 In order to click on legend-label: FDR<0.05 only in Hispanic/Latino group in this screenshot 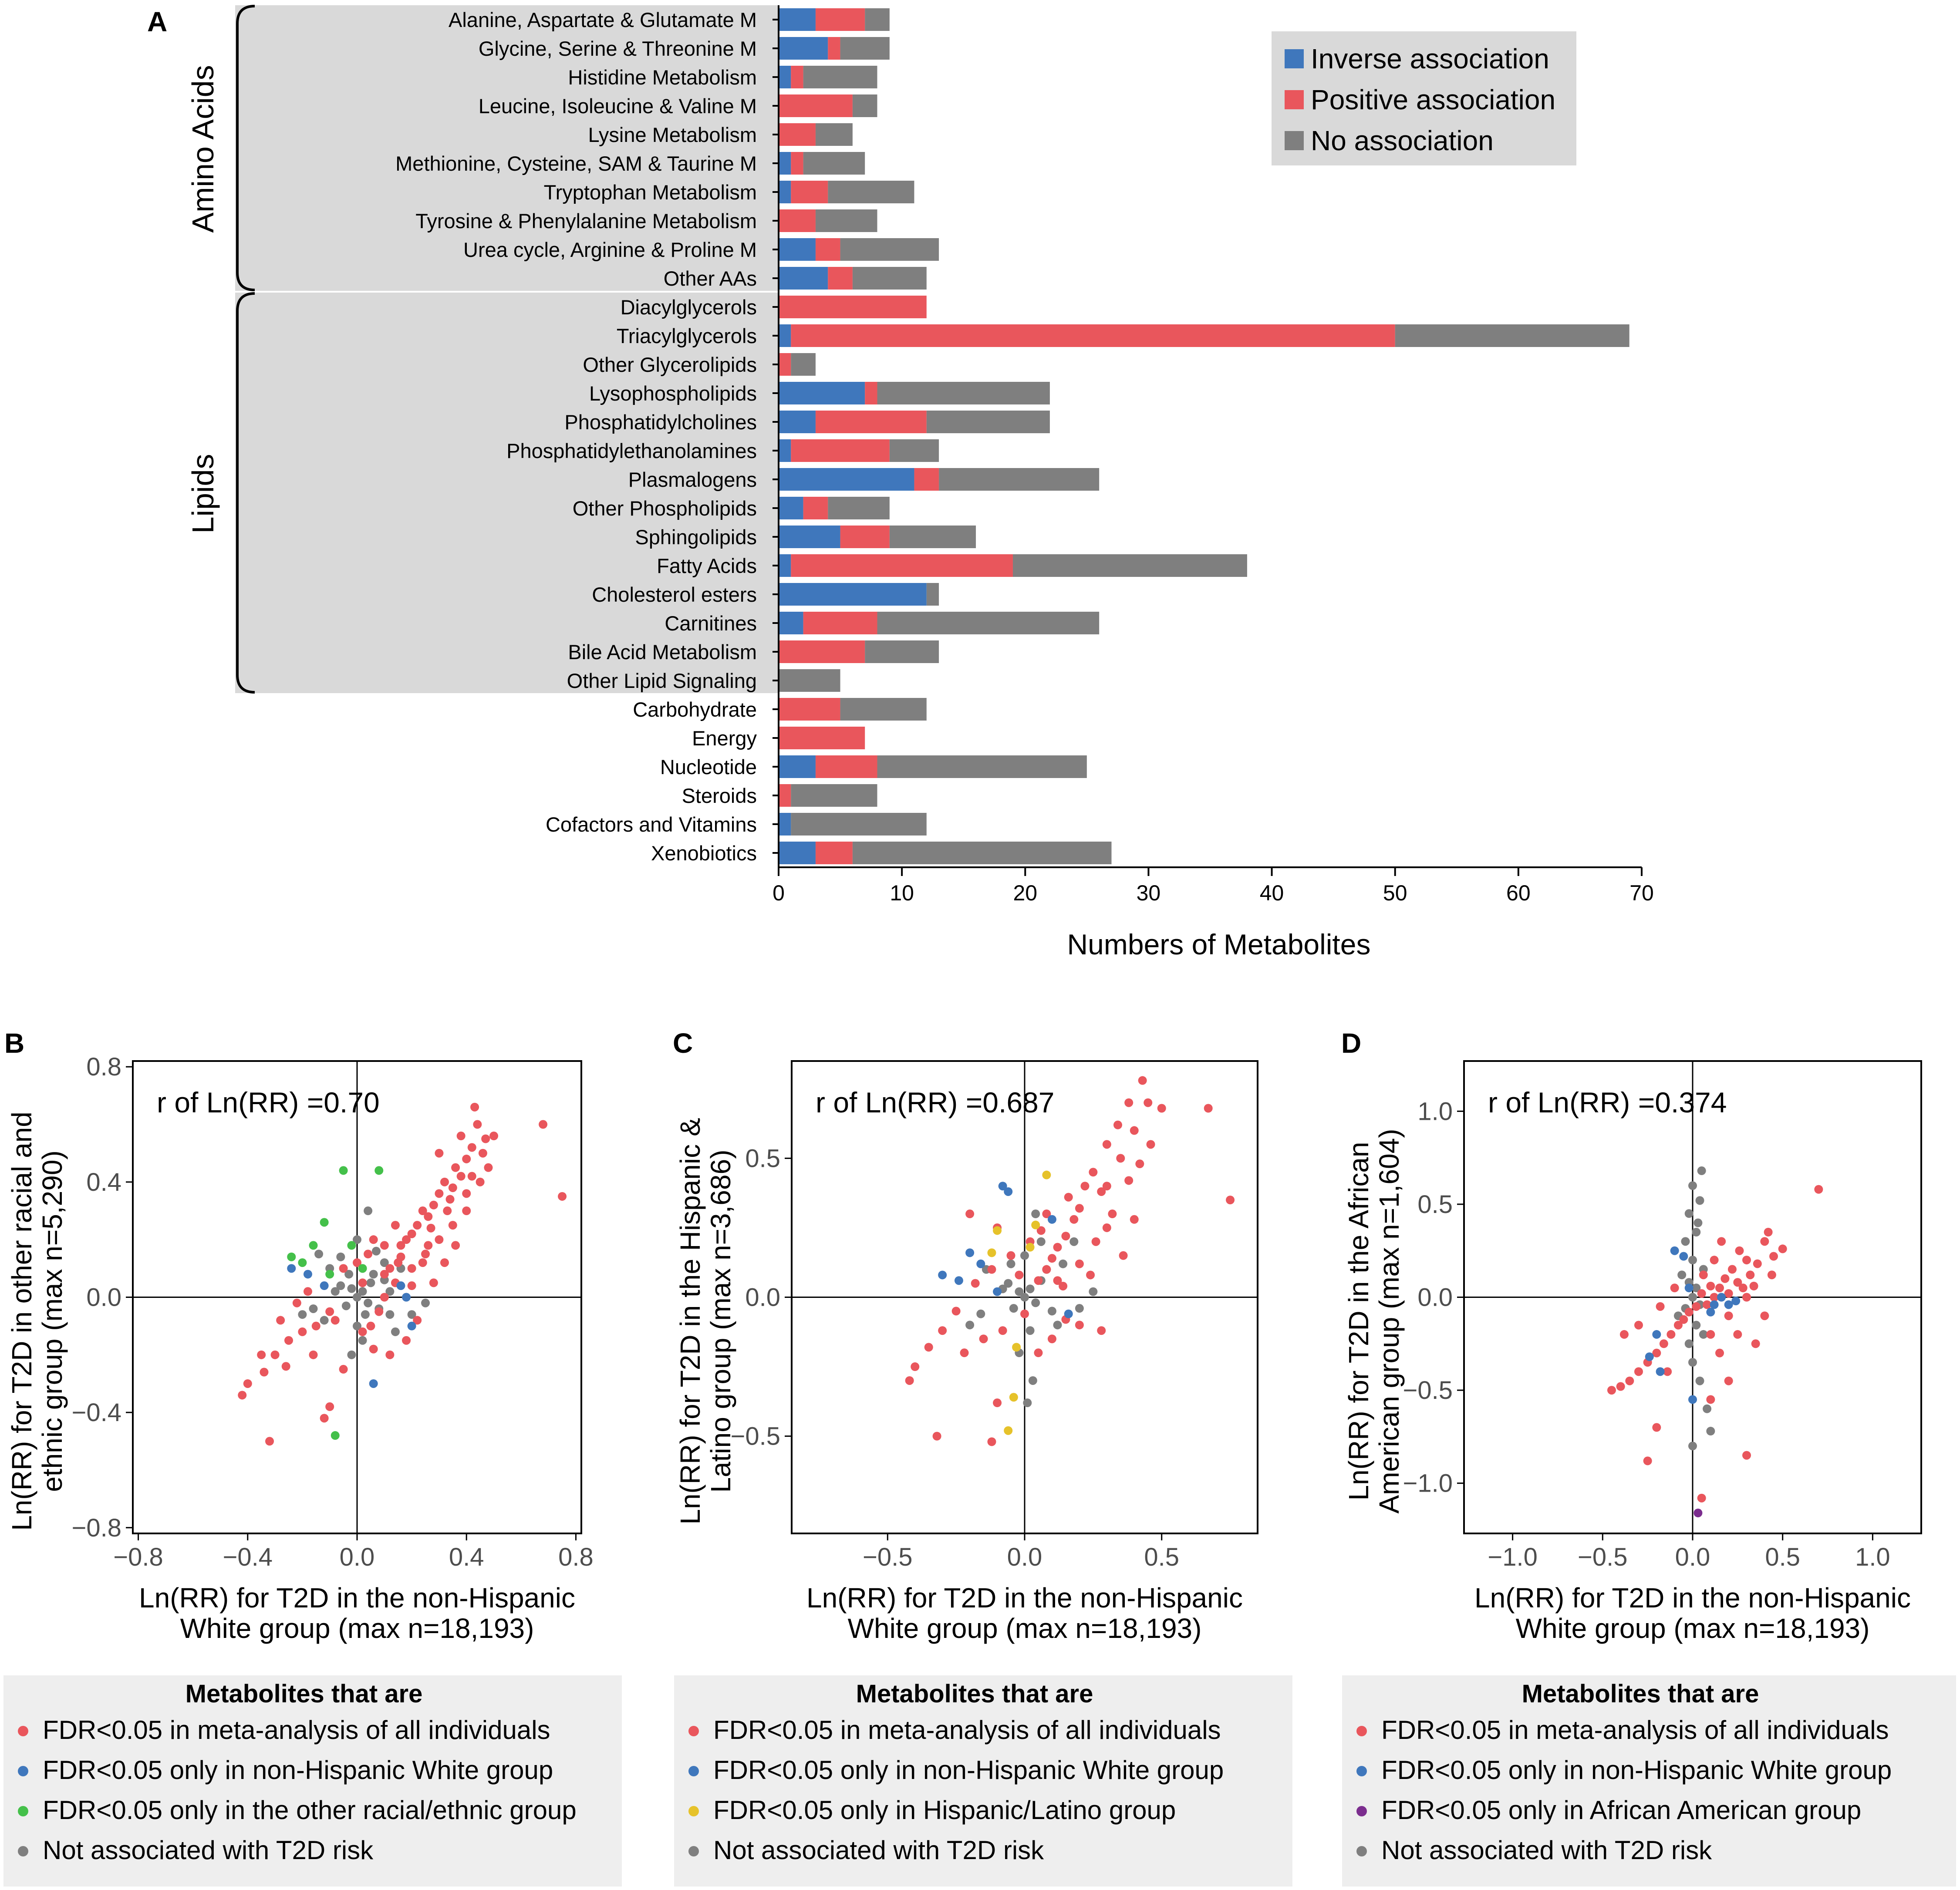, I will do `click(944, 1810)`.